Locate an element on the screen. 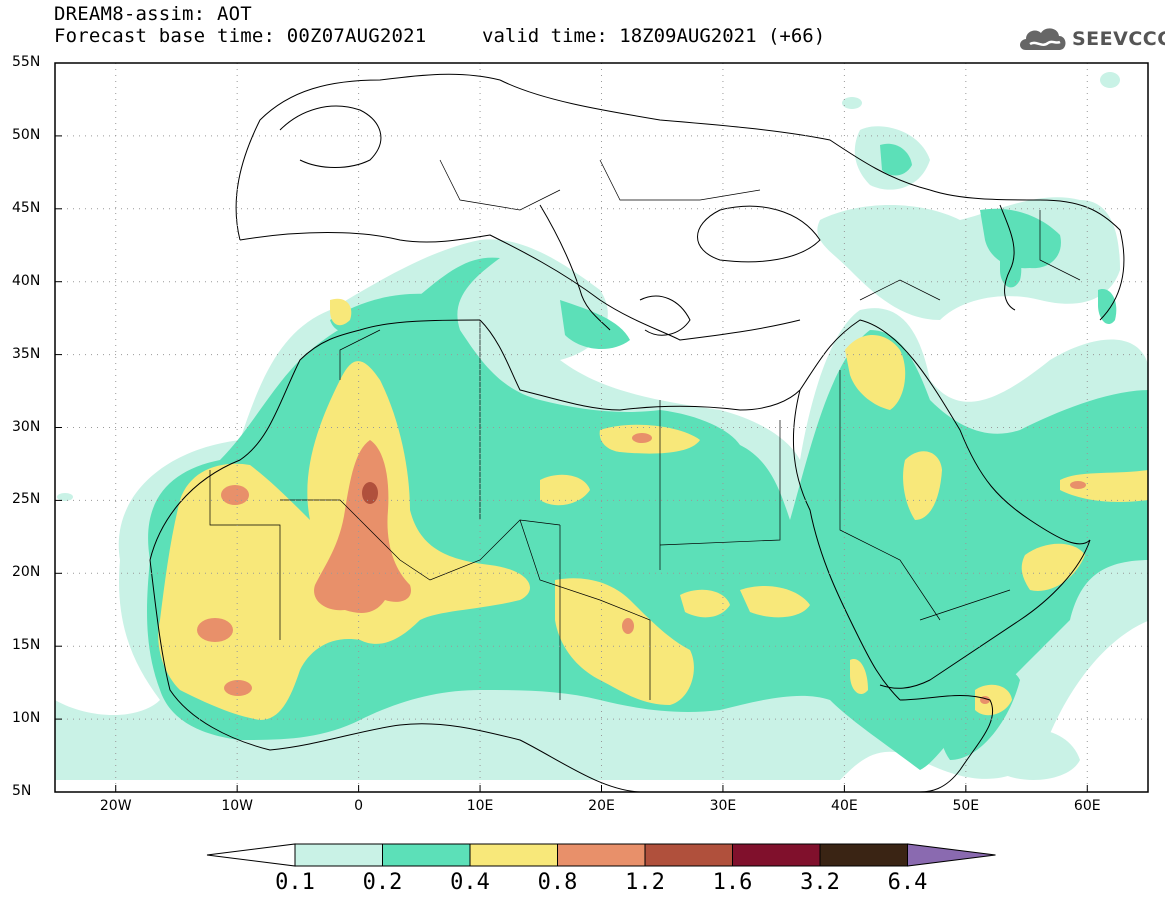 The height and width of the screenshot is (905, 1165). lat-tick-label: 55N is located at coordinates (26, 62).